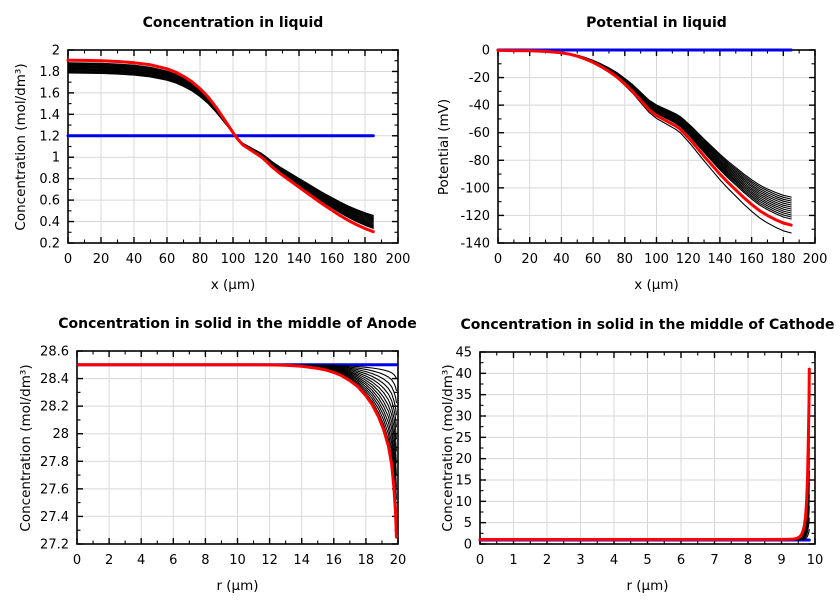  What do you see at coordinates (714, 560) in the screenshot?
I see `x-tick-label: 7` at bounding box center [714, 560].